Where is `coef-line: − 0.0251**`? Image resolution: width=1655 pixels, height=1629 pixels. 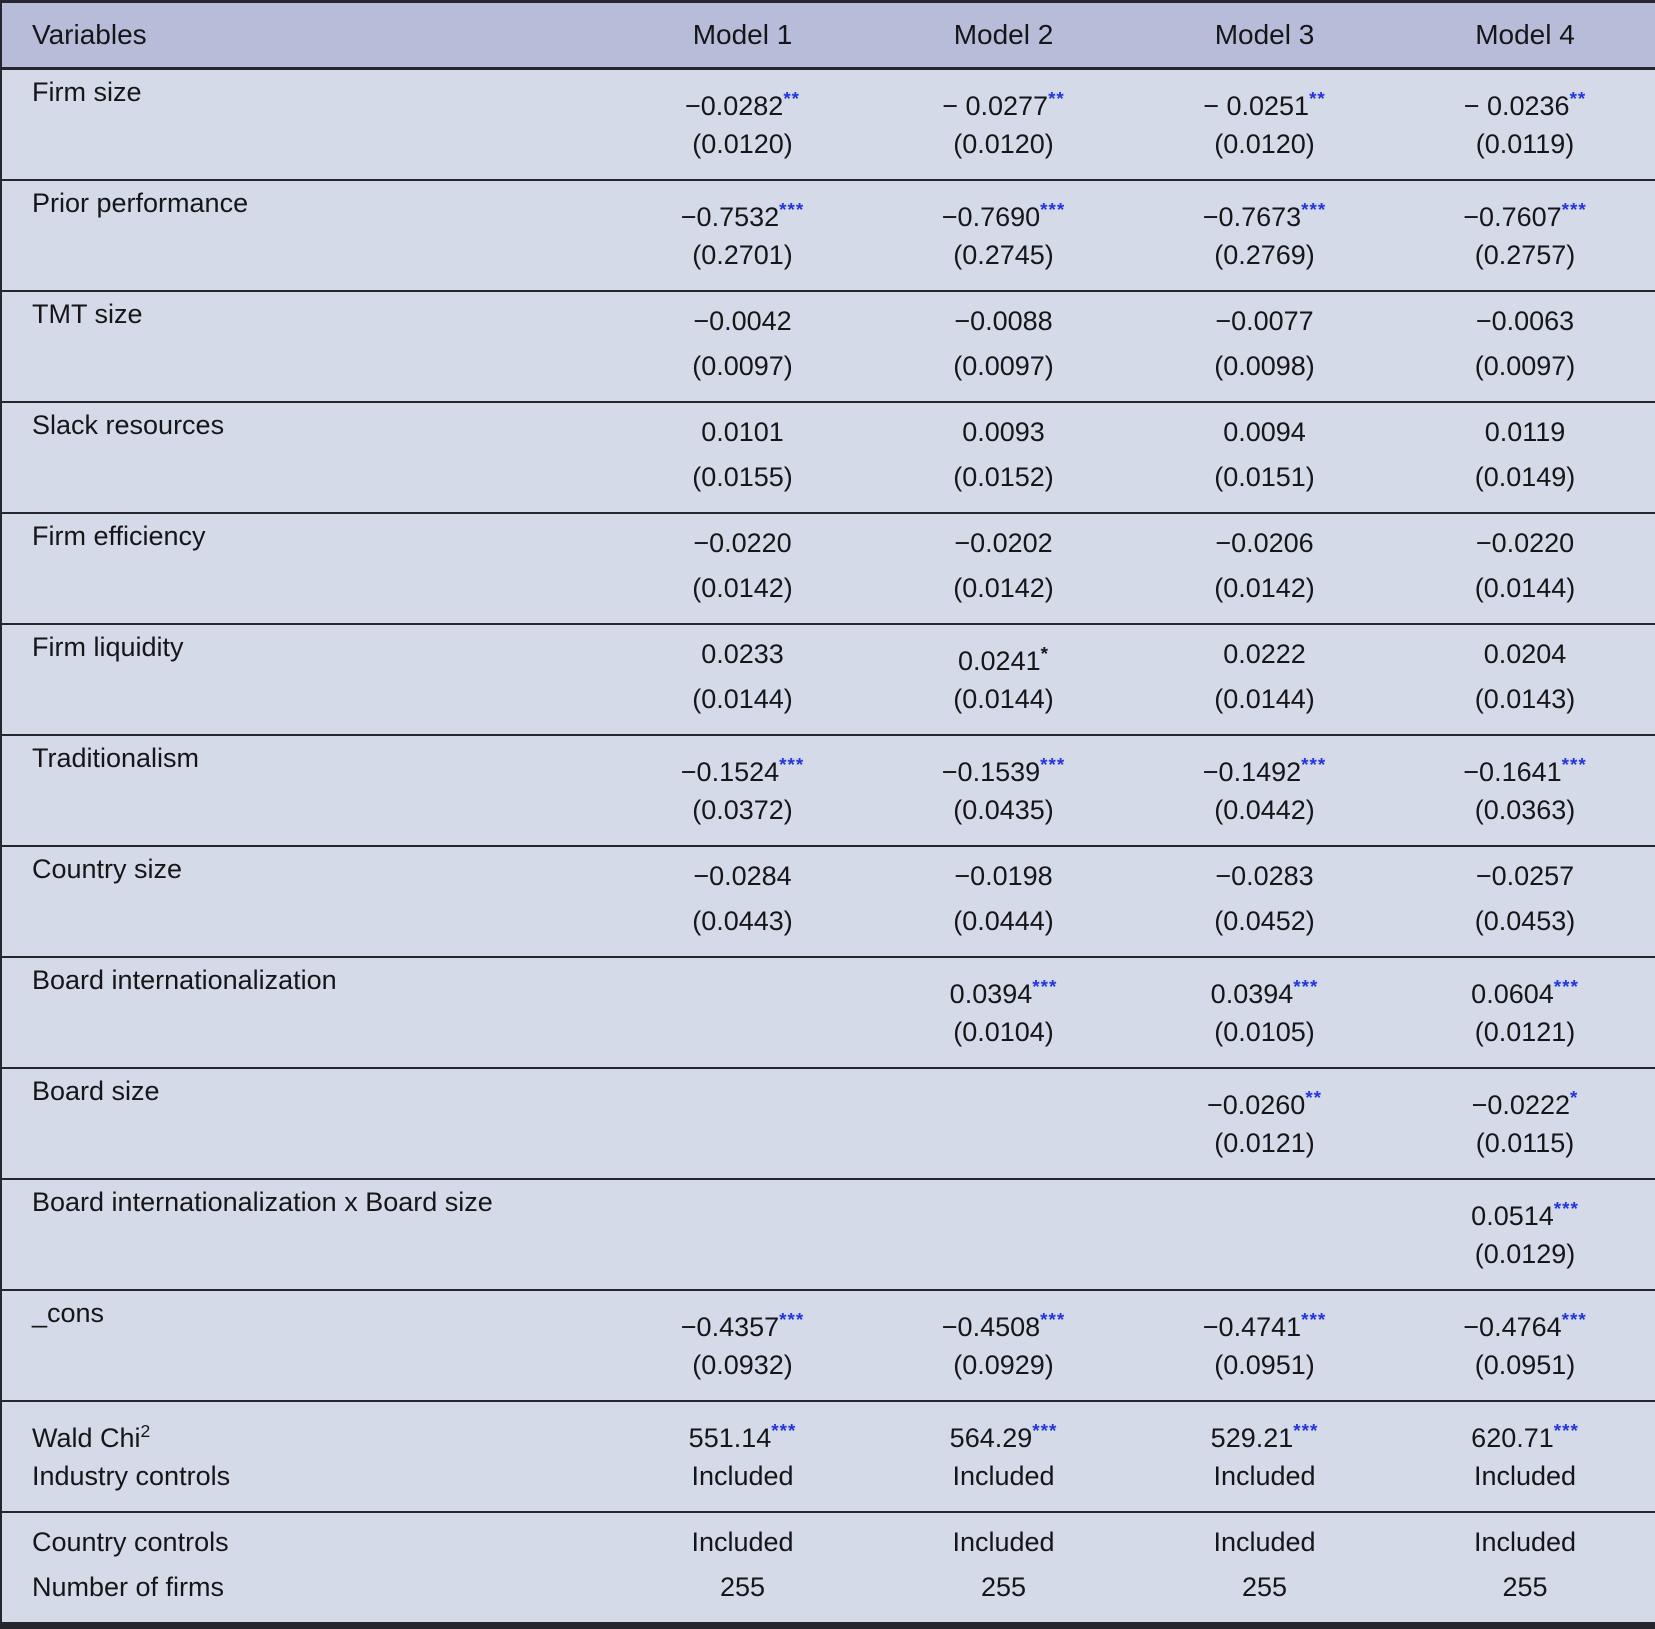
coef-line: − 0.0251** is located at coordinates (1264, 99).